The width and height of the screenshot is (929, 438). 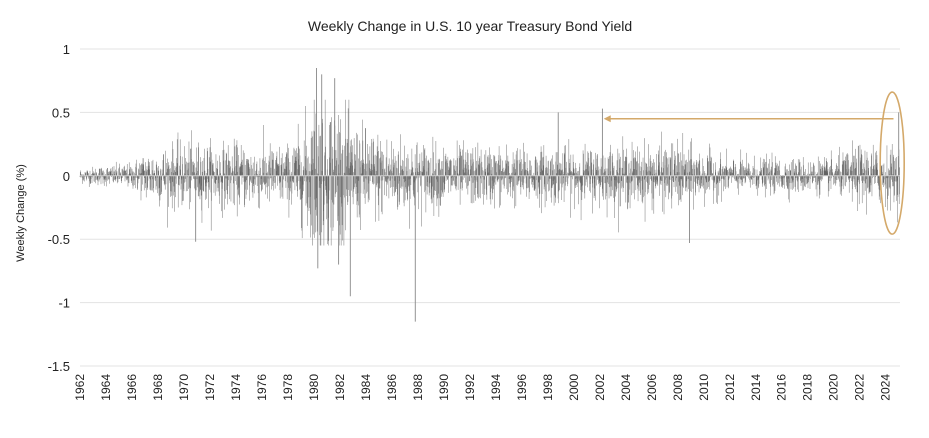 What do you see at coordinates (132, 387) in the screenshot?
I see `x-tick-label: 1966` at bounding box center [132, 387].